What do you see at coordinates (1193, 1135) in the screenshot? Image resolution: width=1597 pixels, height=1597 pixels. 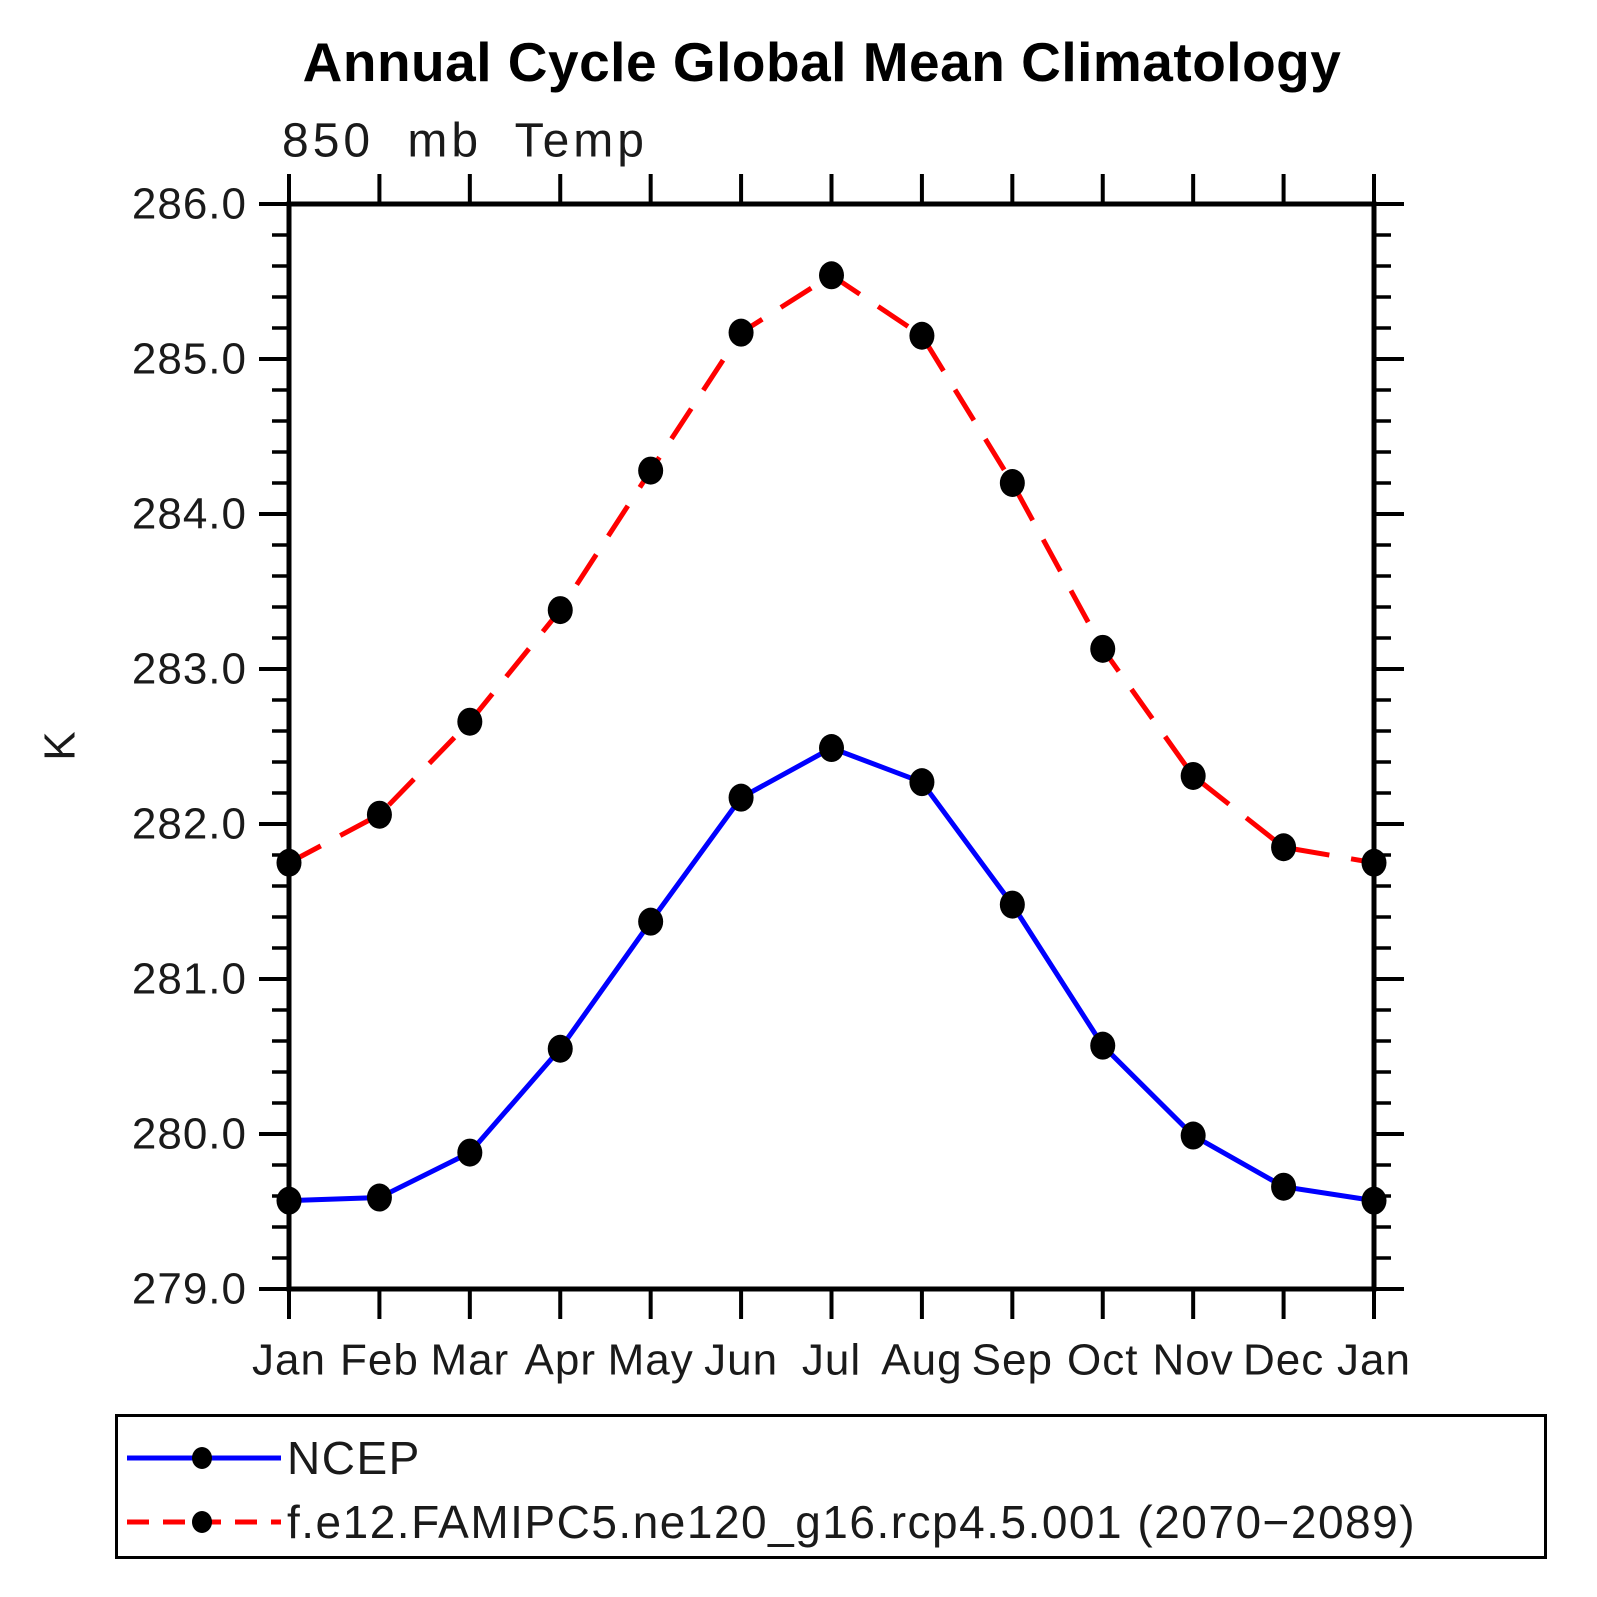 I see `data-point-s0-Nov` at bounding box center [1193, 1135].